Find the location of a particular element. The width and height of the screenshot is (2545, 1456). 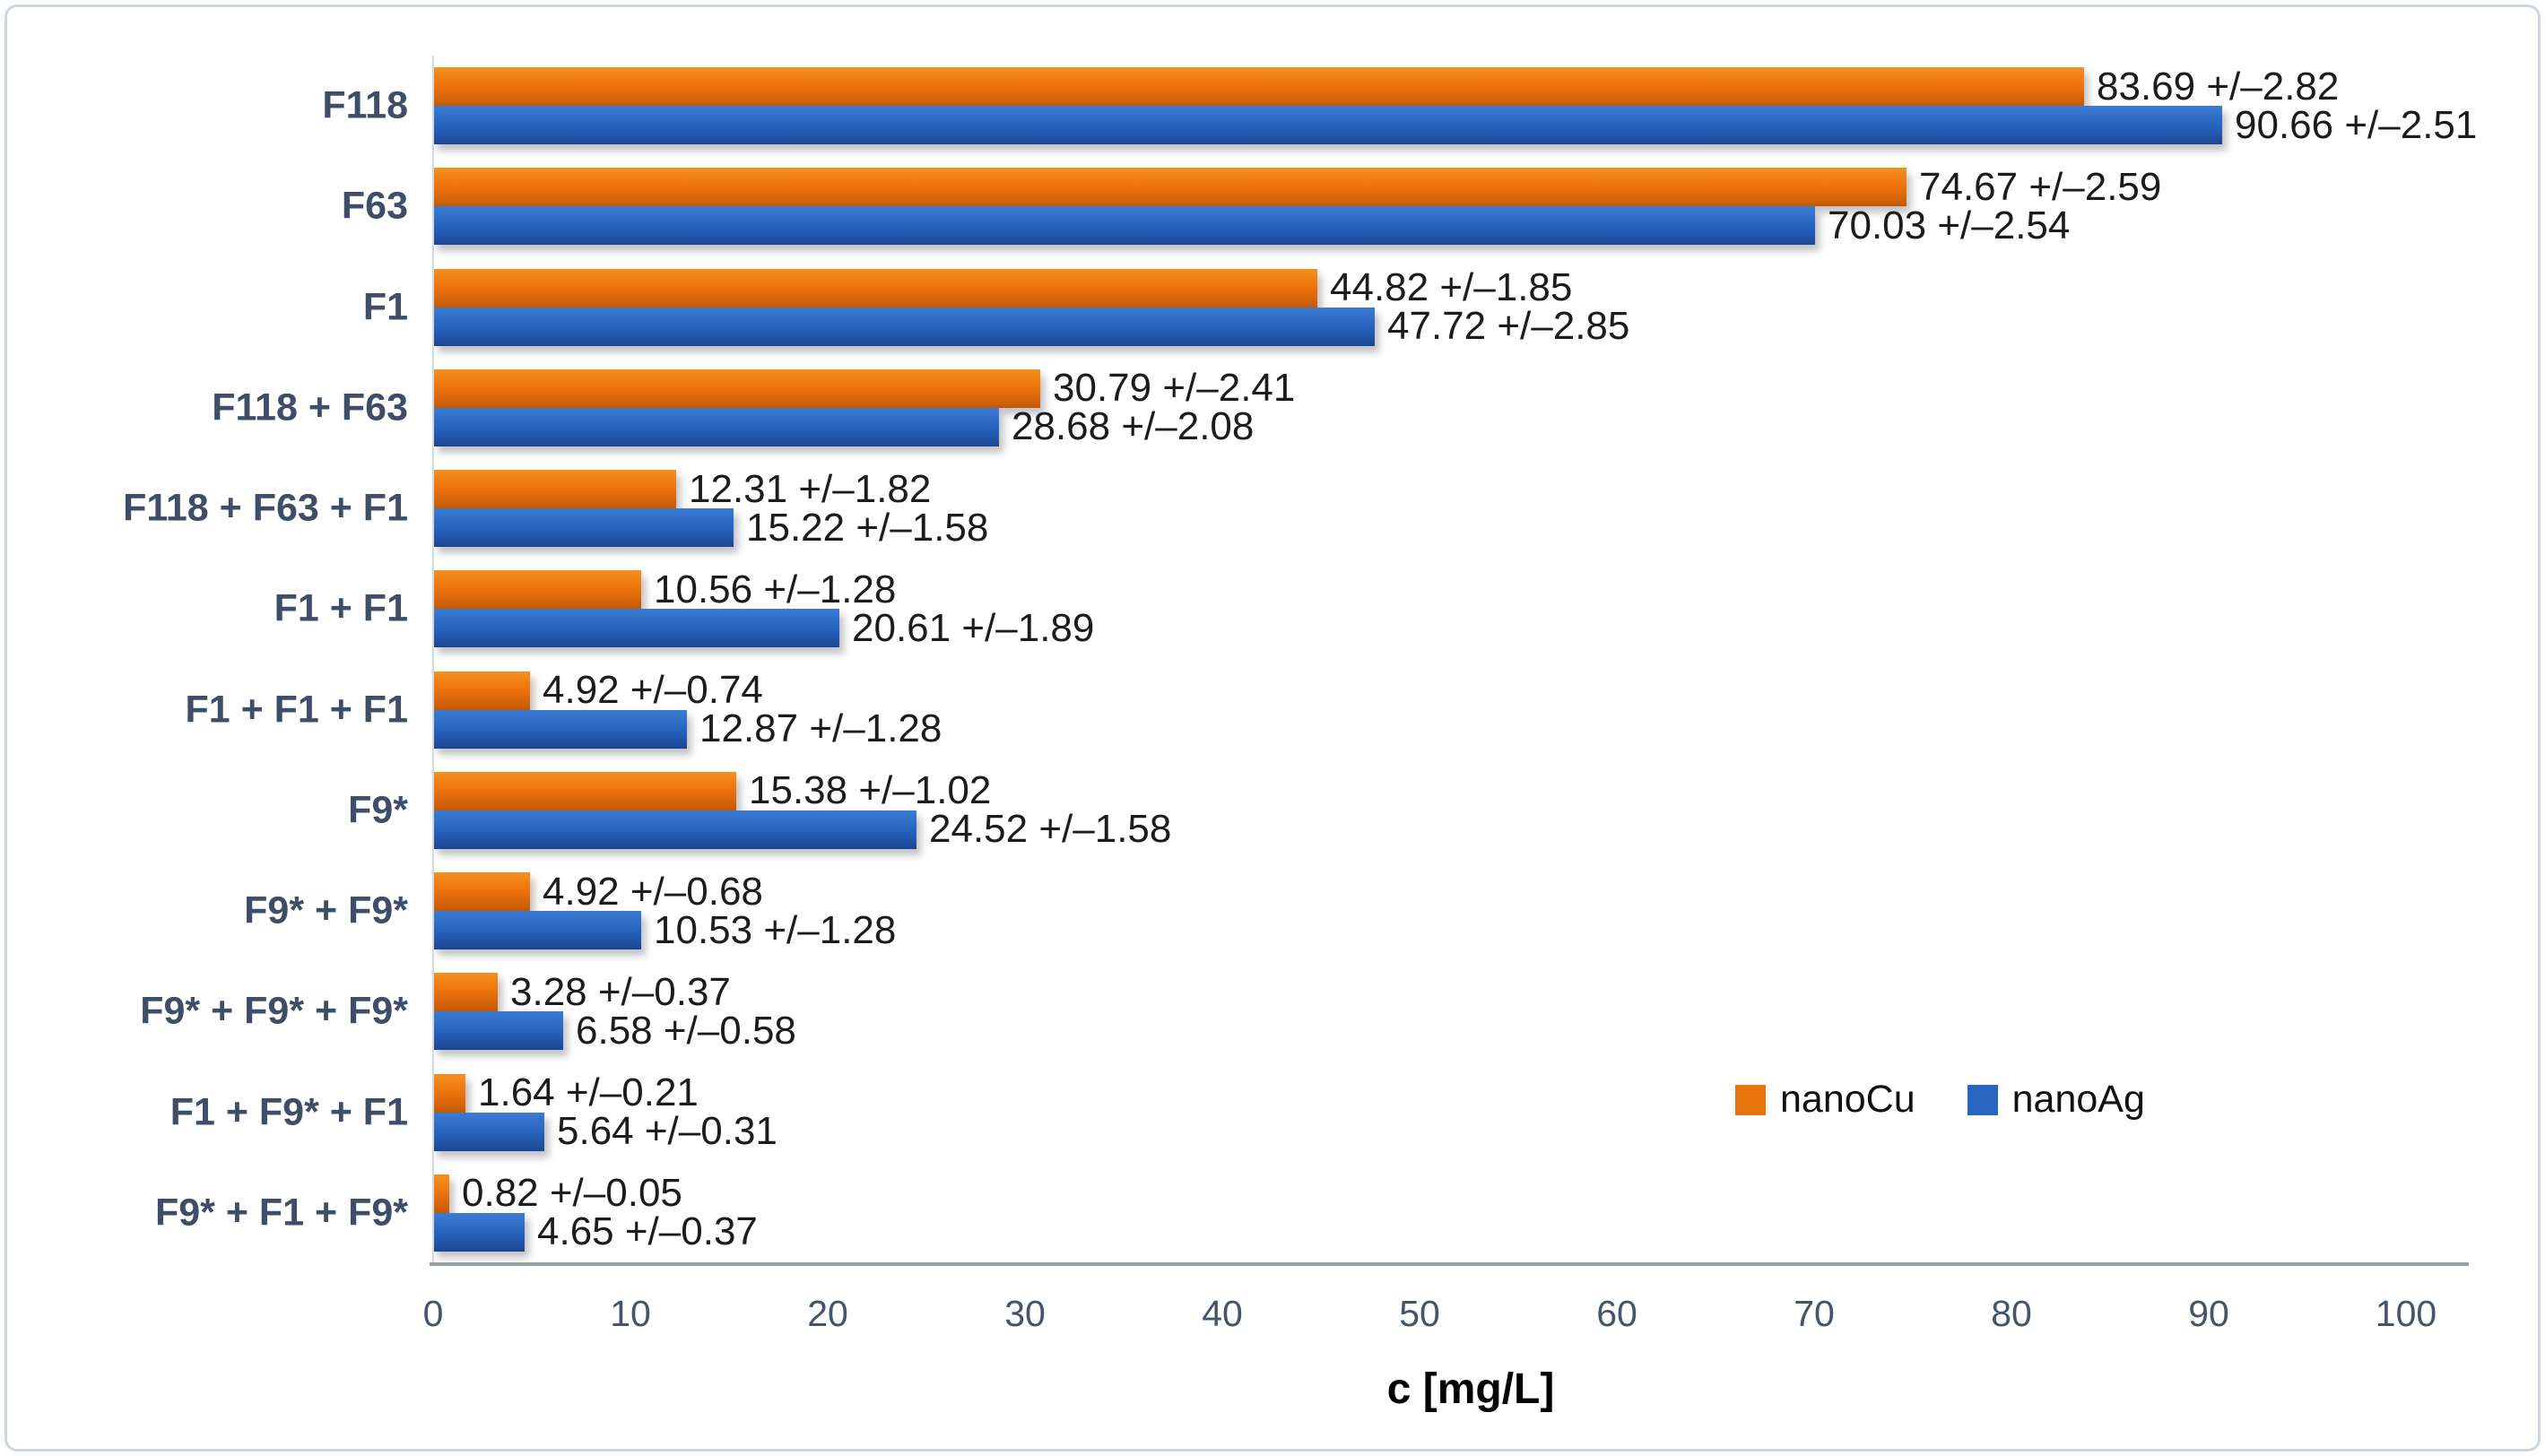

x-tick-label: 70 is located at coordinates (1814, 1313).